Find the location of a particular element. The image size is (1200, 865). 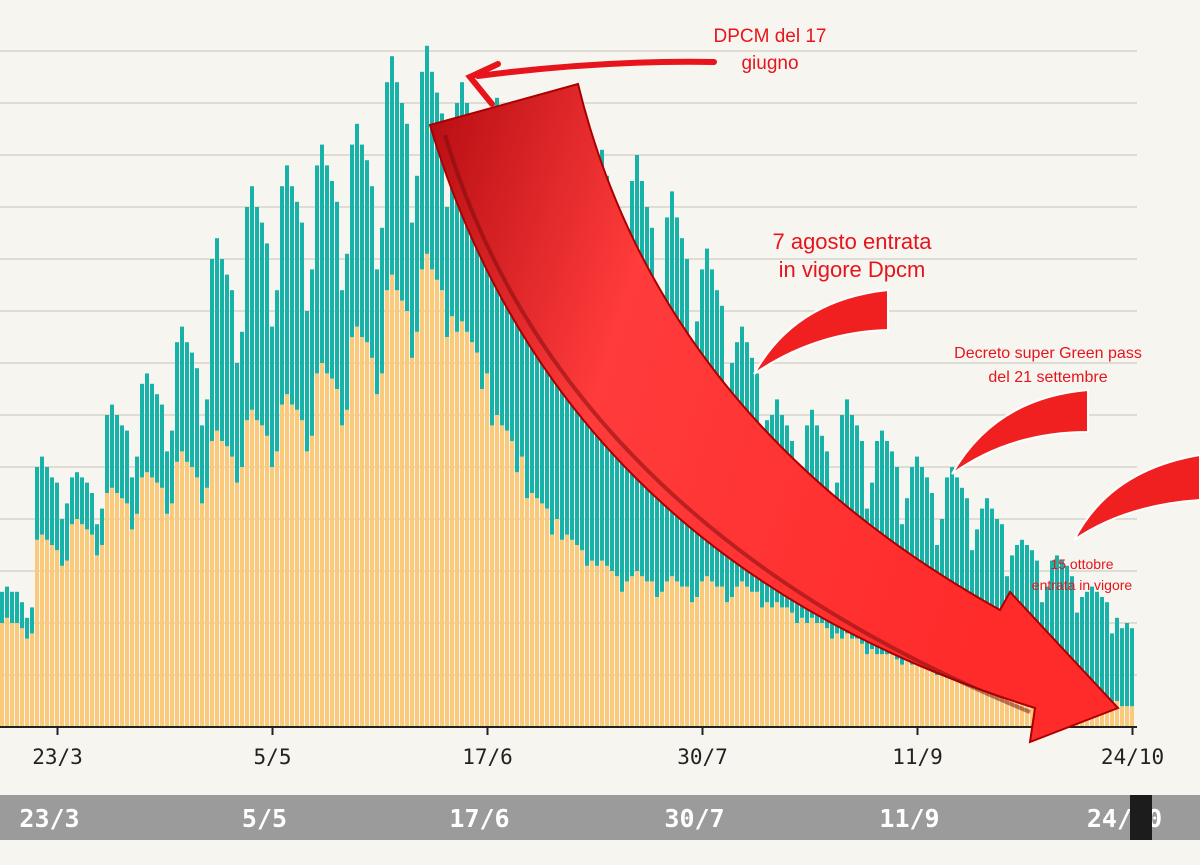

pointer-arrowhead is located at coordinates (483, 84).